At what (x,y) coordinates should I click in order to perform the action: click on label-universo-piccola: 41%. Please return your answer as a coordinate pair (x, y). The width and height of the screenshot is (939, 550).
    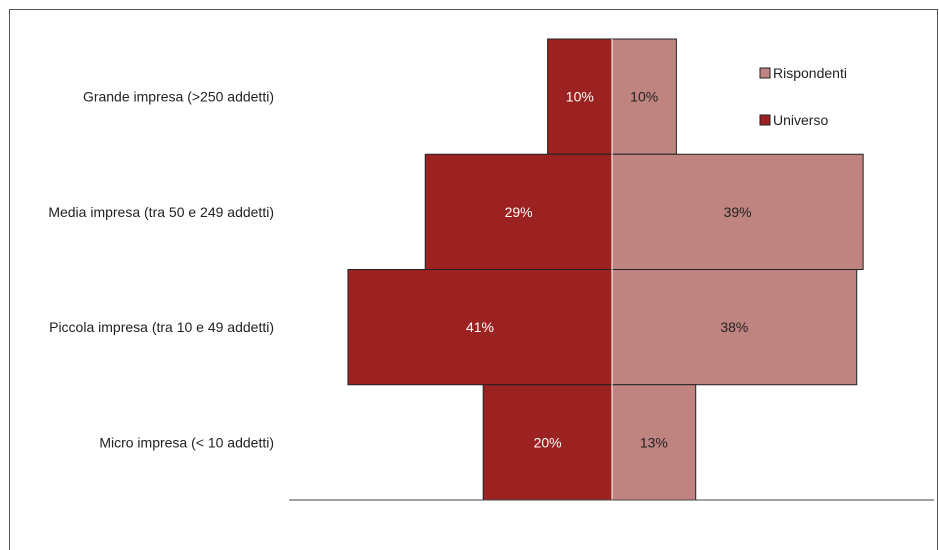
    Looking at the image, I should click on (480, 327).